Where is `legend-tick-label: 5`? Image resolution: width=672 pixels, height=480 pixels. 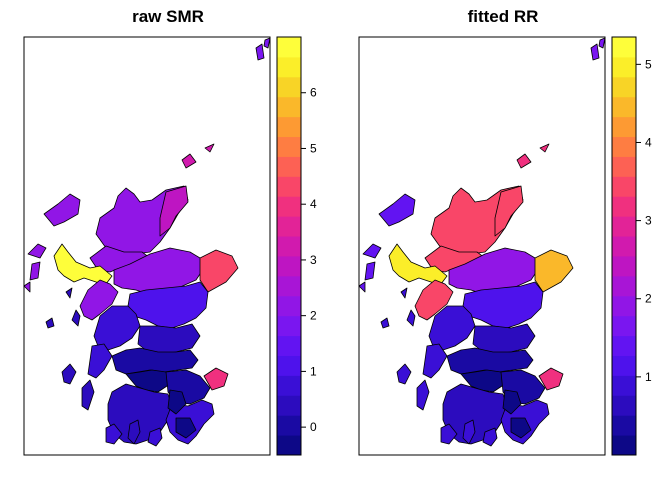
legend-tick-label: 5 is located at coordinates (313, 148).